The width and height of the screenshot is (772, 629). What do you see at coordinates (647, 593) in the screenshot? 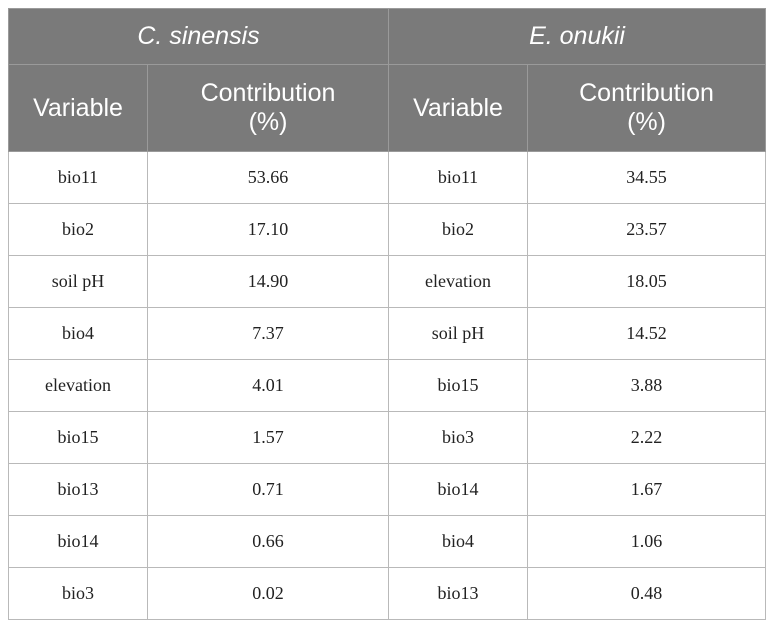
I see `e-onukii-contribution-cell: 0.48` at bounding box center [647, 593].